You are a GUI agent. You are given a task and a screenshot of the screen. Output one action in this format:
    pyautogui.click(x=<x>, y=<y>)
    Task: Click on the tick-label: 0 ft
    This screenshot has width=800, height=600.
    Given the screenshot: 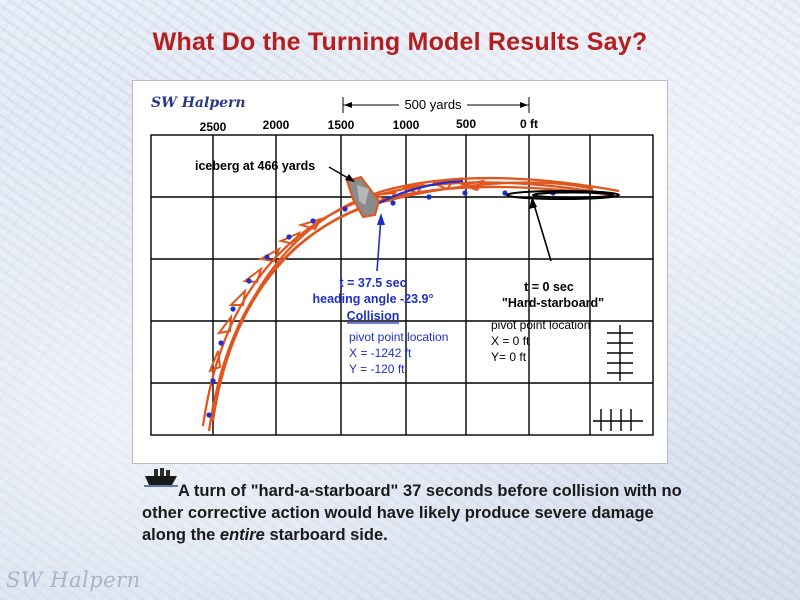 What is the action you would take?
    pyautogui.click(x=529, y=124)
    